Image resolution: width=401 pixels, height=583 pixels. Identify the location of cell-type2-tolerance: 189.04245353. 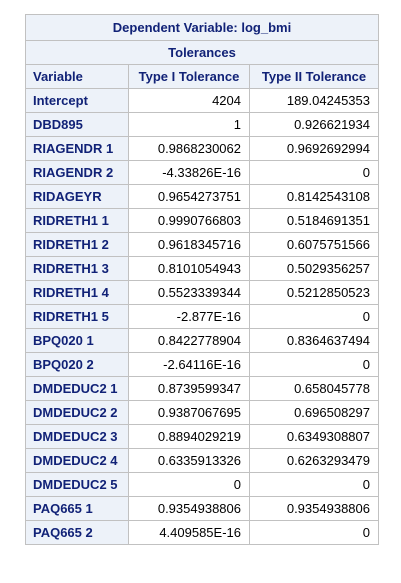
(314, 100).